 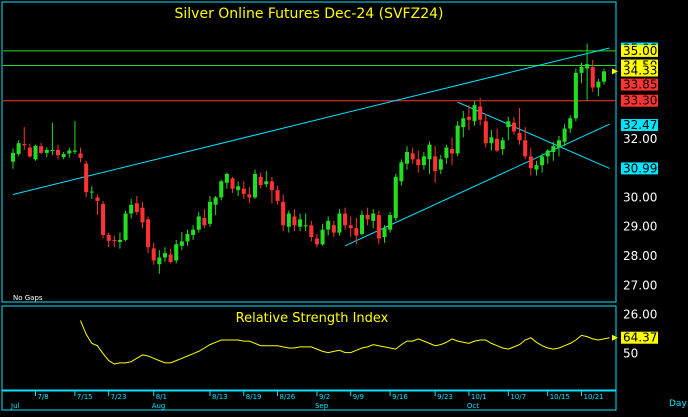 What do you see at coordinates (309, 14) in the screenshot?
I see `chart-title: Silver Online Futures Dec-24 (SVFZ24)` at bounding box center [309, 14].